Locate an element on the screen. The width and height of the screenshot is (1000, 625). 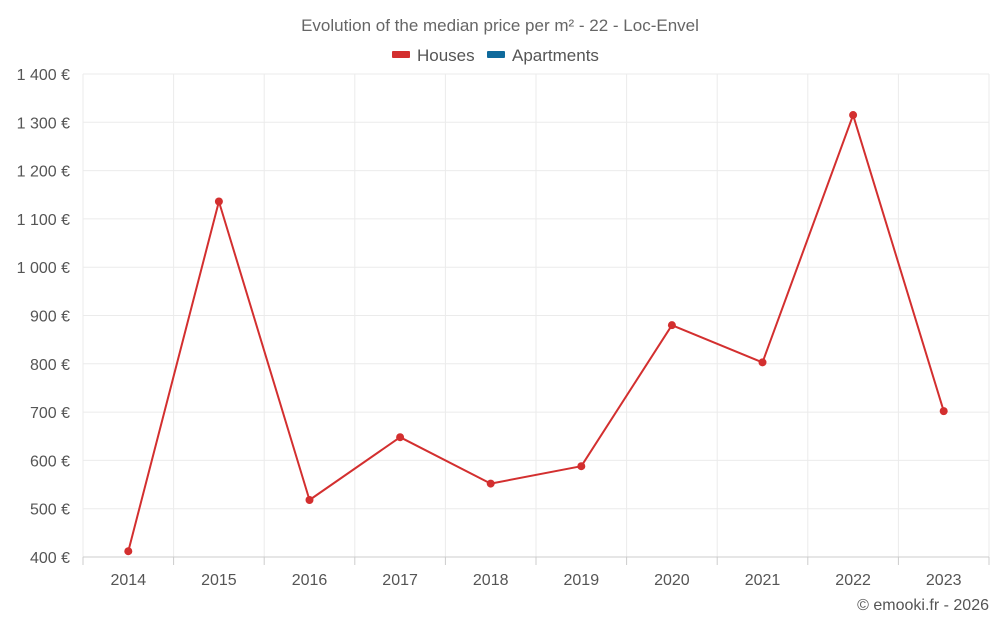
x-tick-label: 2022 is located at coordinates (853, 580).